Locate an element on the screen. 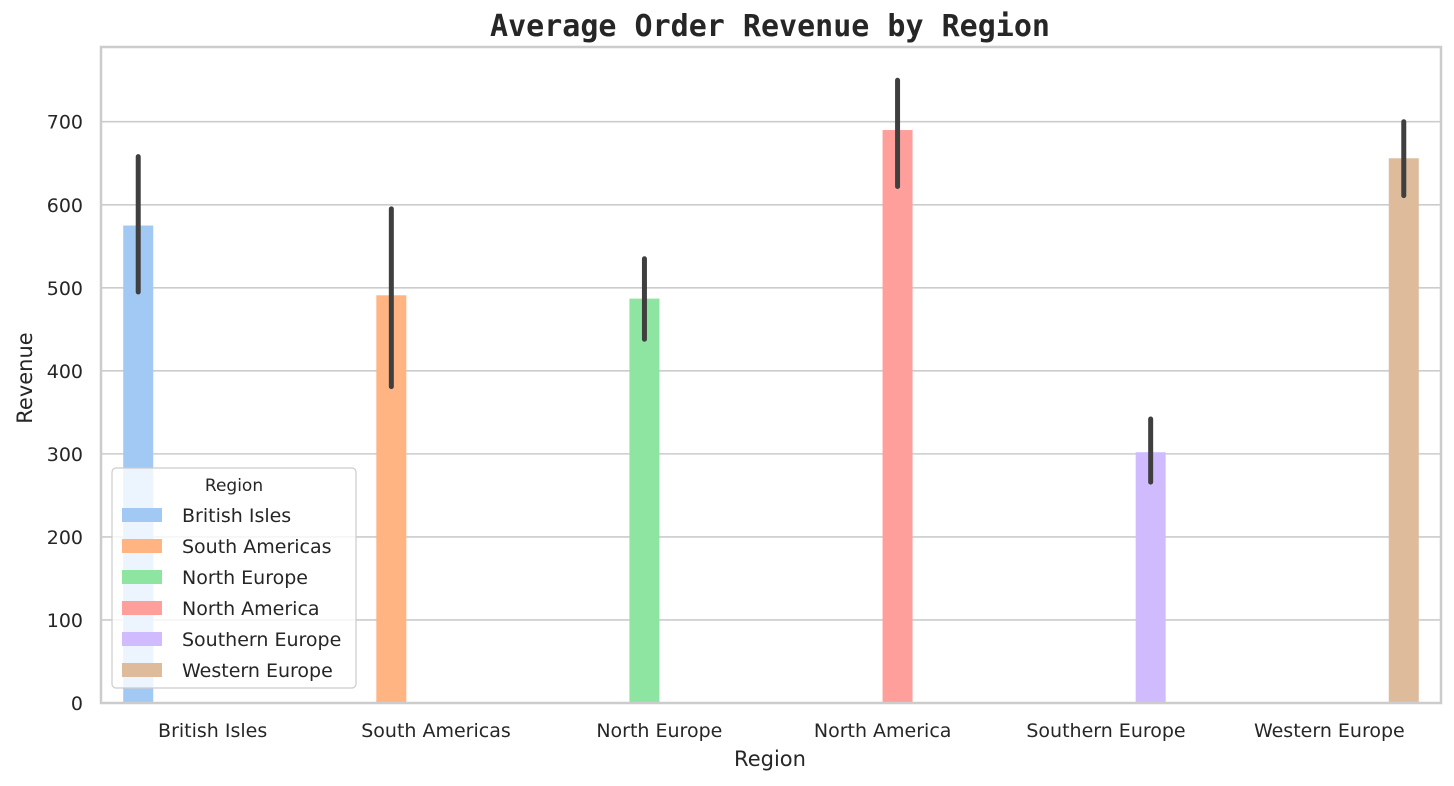 This screenshot has width=1454, height=786. bar-north-europe is located at coordinates (644, 500).